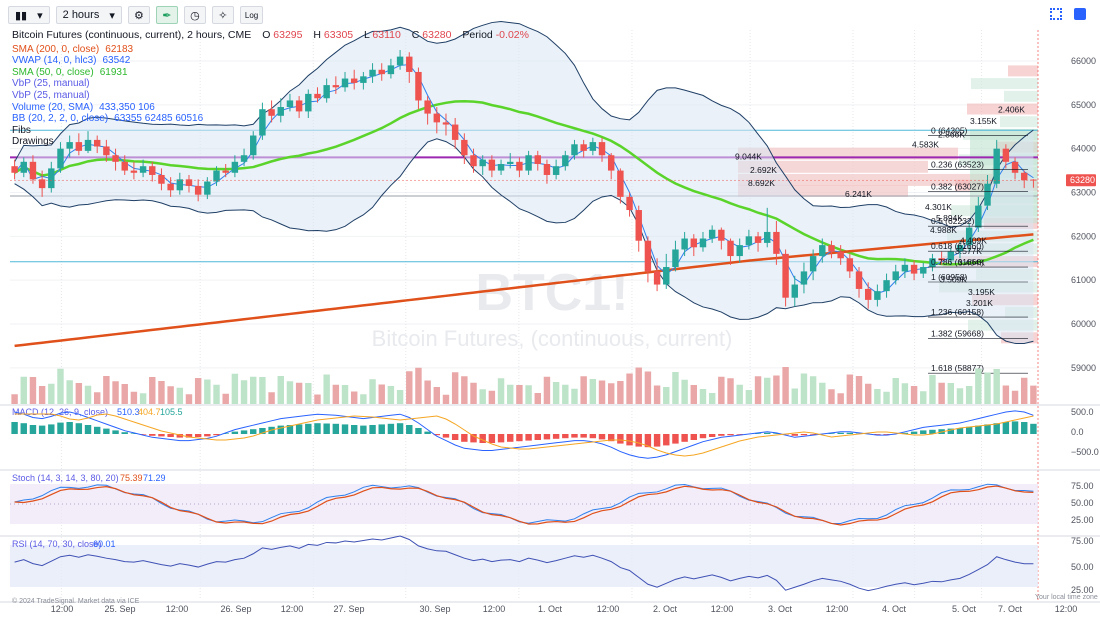  What do you see at coordinates (949, 218) in the screenshot?
I see `volume-profile-label: 5.894K` at bounding box center [949, 218].